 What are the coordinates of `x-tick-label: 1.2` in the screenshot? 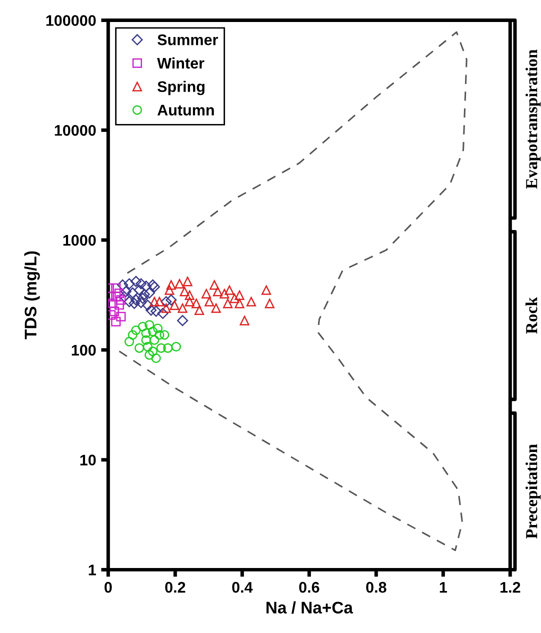 It's located at (510, 587).